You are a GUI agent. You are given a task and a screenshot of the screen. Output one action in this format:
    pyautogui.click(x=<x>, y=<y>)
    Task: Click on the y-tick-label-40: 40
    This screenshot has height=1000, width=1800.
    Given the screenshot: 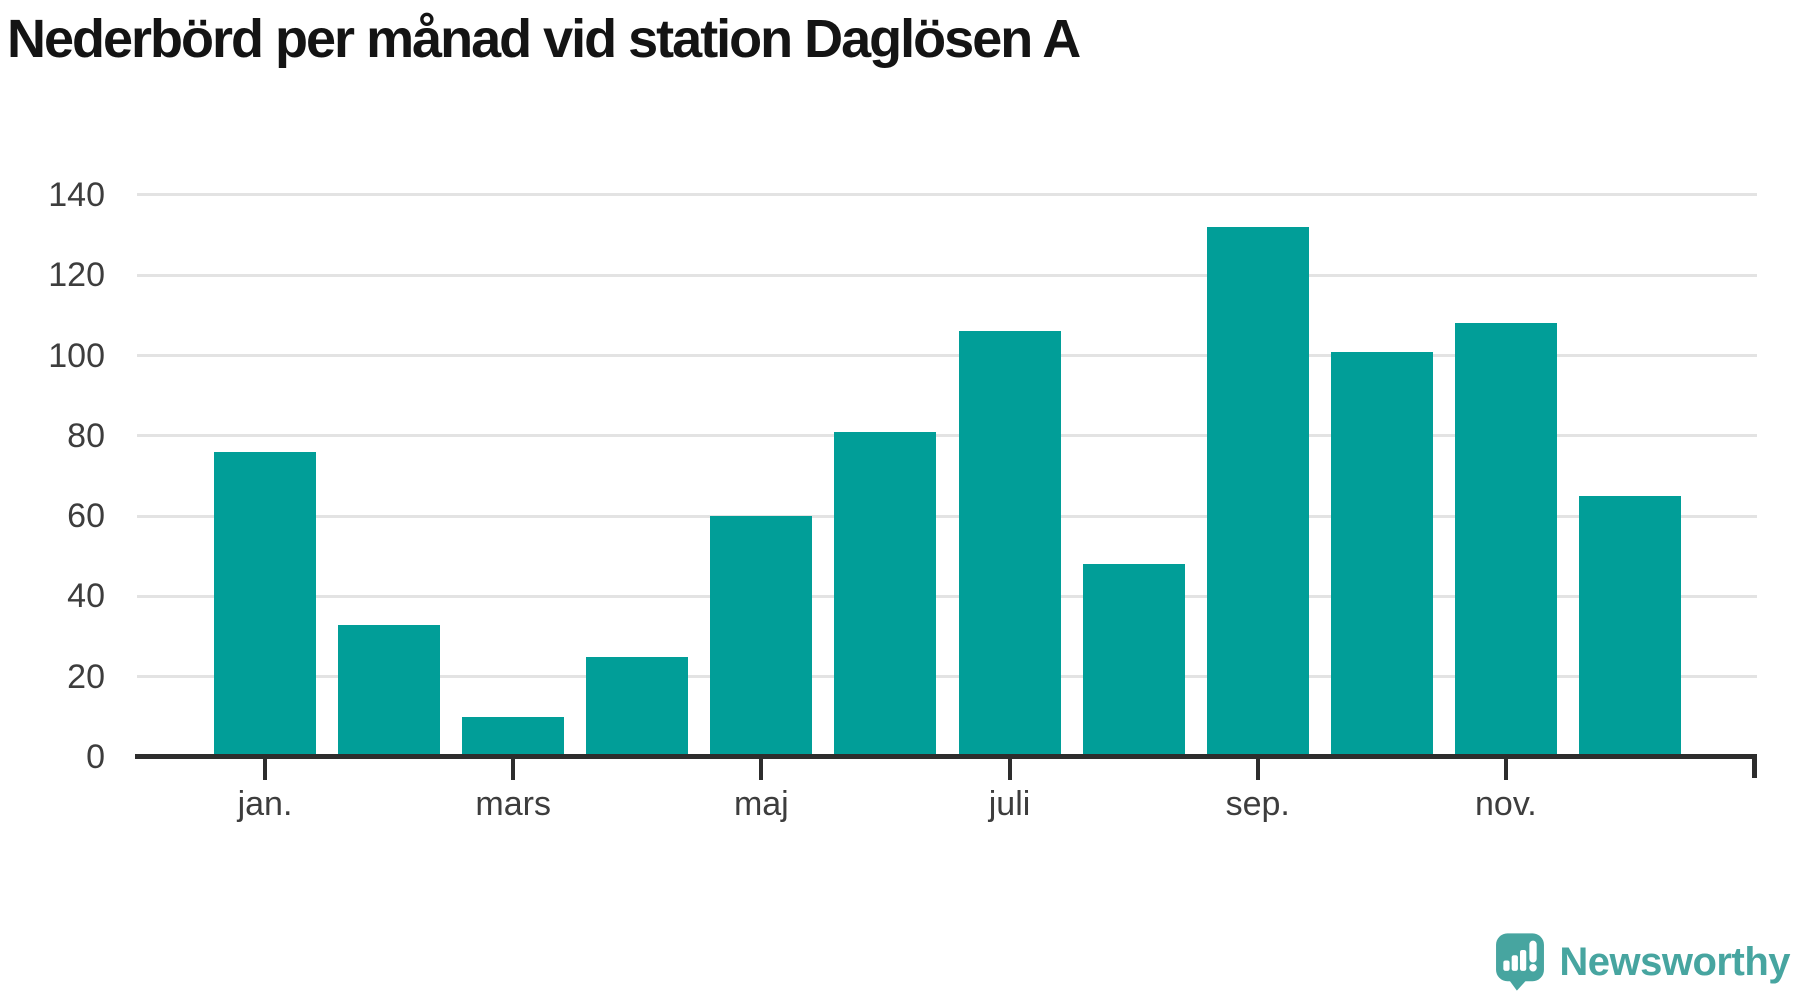 What is the action you would take?
    pyautogui.click(x=86, y=596)
    